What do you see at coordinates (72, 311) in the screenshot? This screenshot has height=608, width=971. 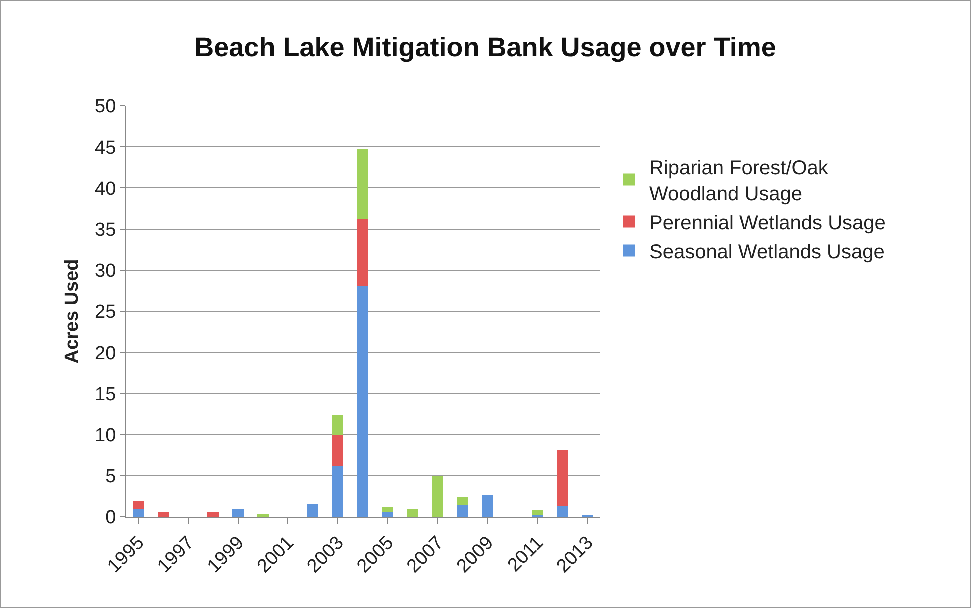 I see `y-axis-title: Acres Used` at bounding box center [72, 311].